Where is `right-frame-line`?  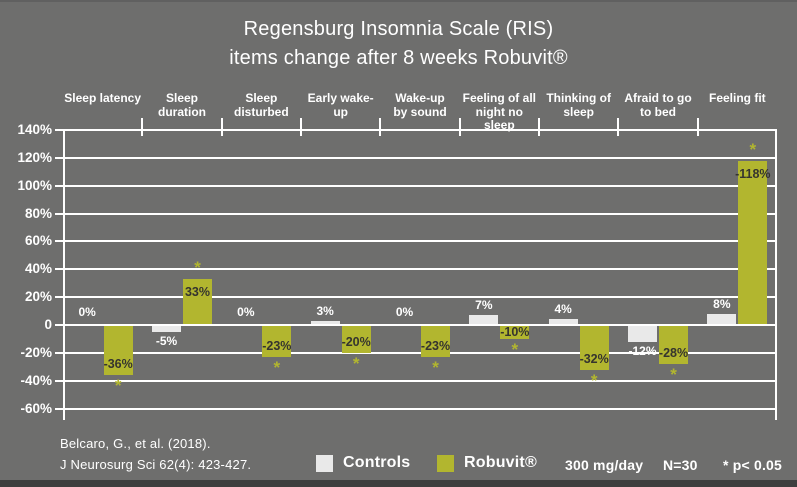 right-frame-line is located at coordinates (776, 275).